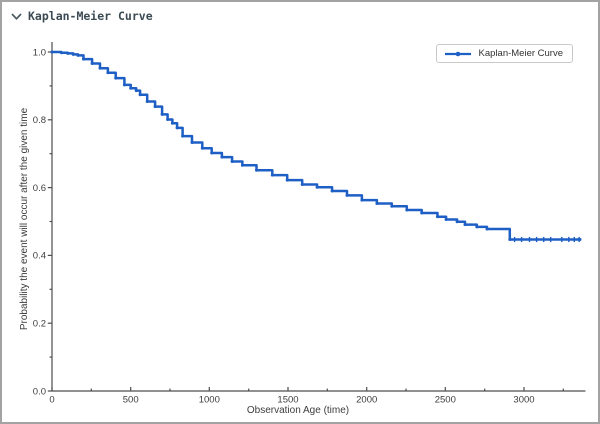  I want to click on chevron-down-icon, so click(16, 16).